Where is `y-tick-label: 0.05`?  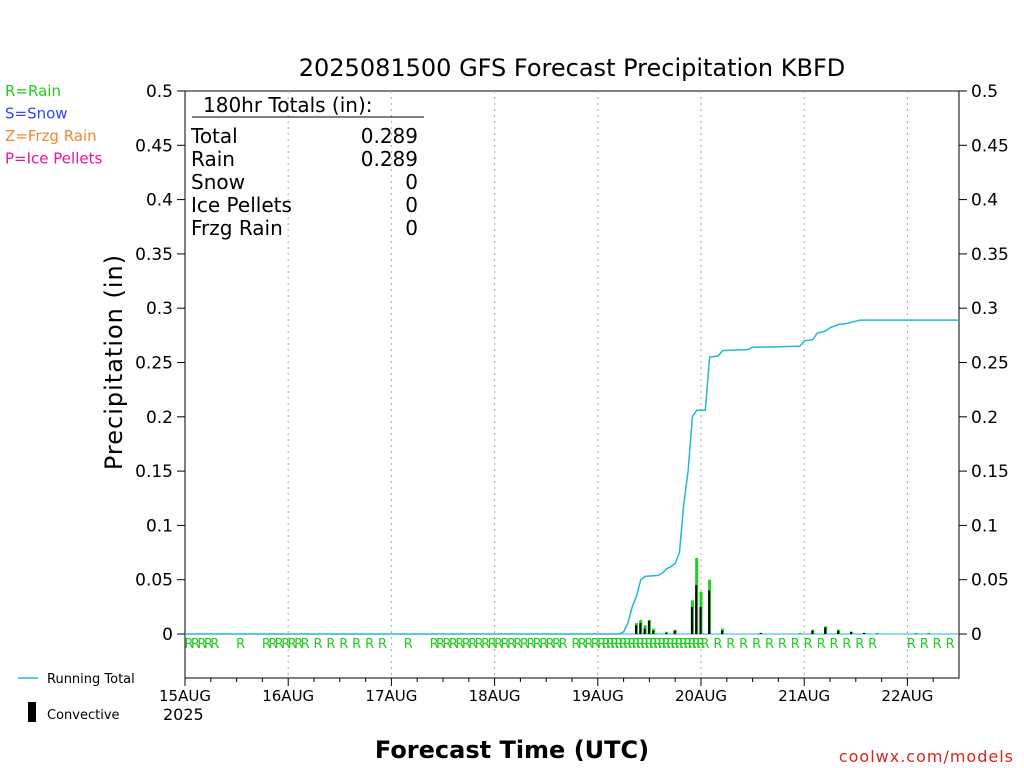 y-tick-label: 0.05 is located at coordinates (154, 581).